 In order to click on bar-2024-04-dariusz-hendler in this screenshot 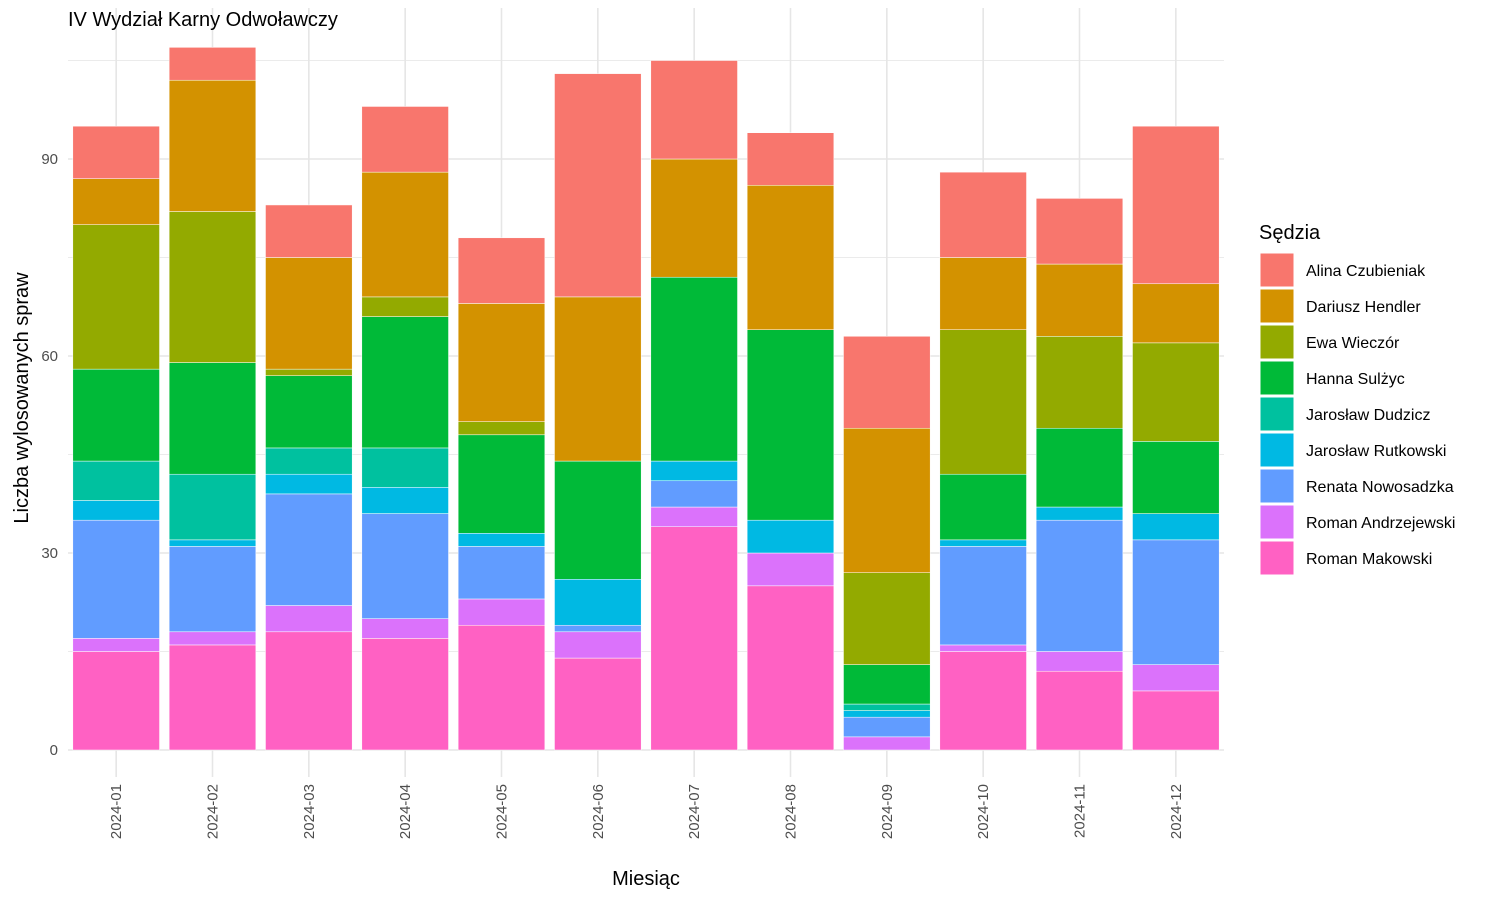, I will do `click(405, 234)`.